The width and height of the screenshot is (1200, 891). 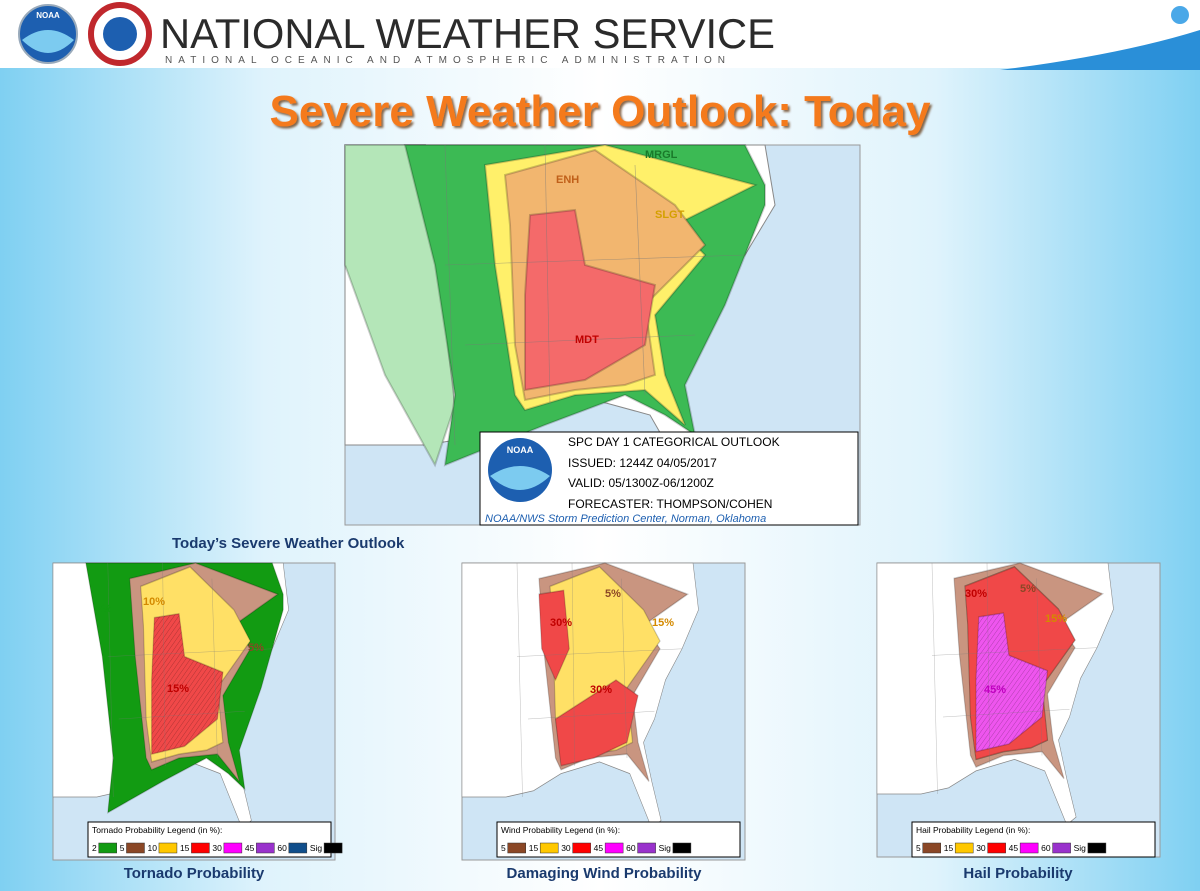 What do you see at coordinates (642, 463) in the screenshot?
I see `info-line: ISSUED: 1244Z 04/05/2017` at bounding box center [642, 463].